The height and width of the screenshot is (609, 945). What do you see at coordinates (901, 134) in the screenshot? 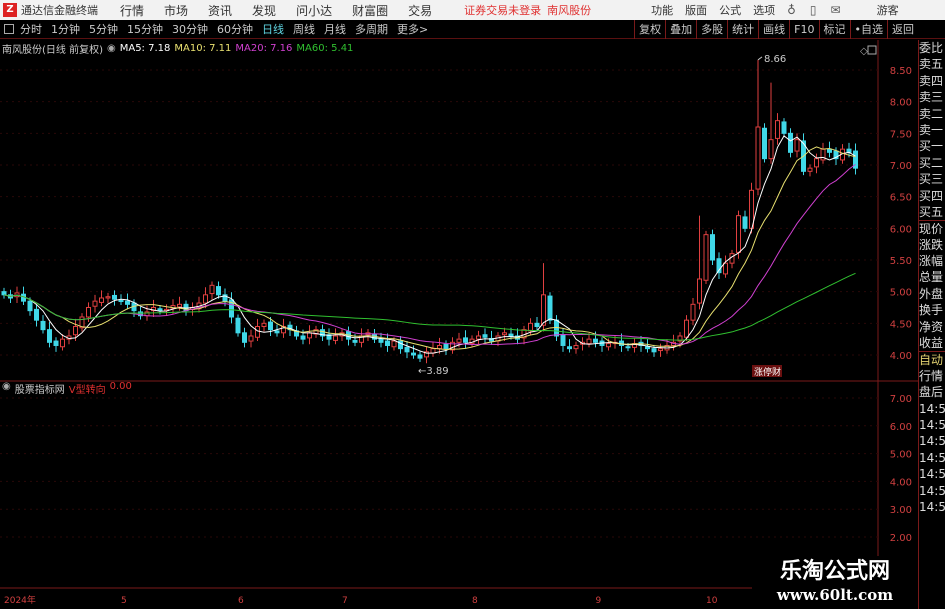
I see `price-tick-label: 7.50` at bounding box center [901, 134].